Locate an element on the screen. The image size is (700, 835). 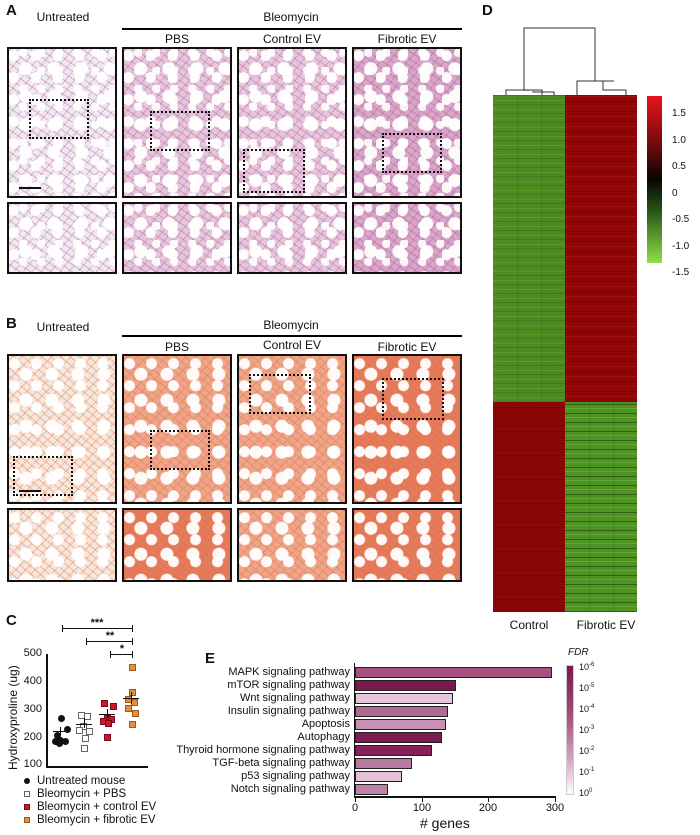
colorbar-tick: -1.0 is located at coordinates (681, 246).